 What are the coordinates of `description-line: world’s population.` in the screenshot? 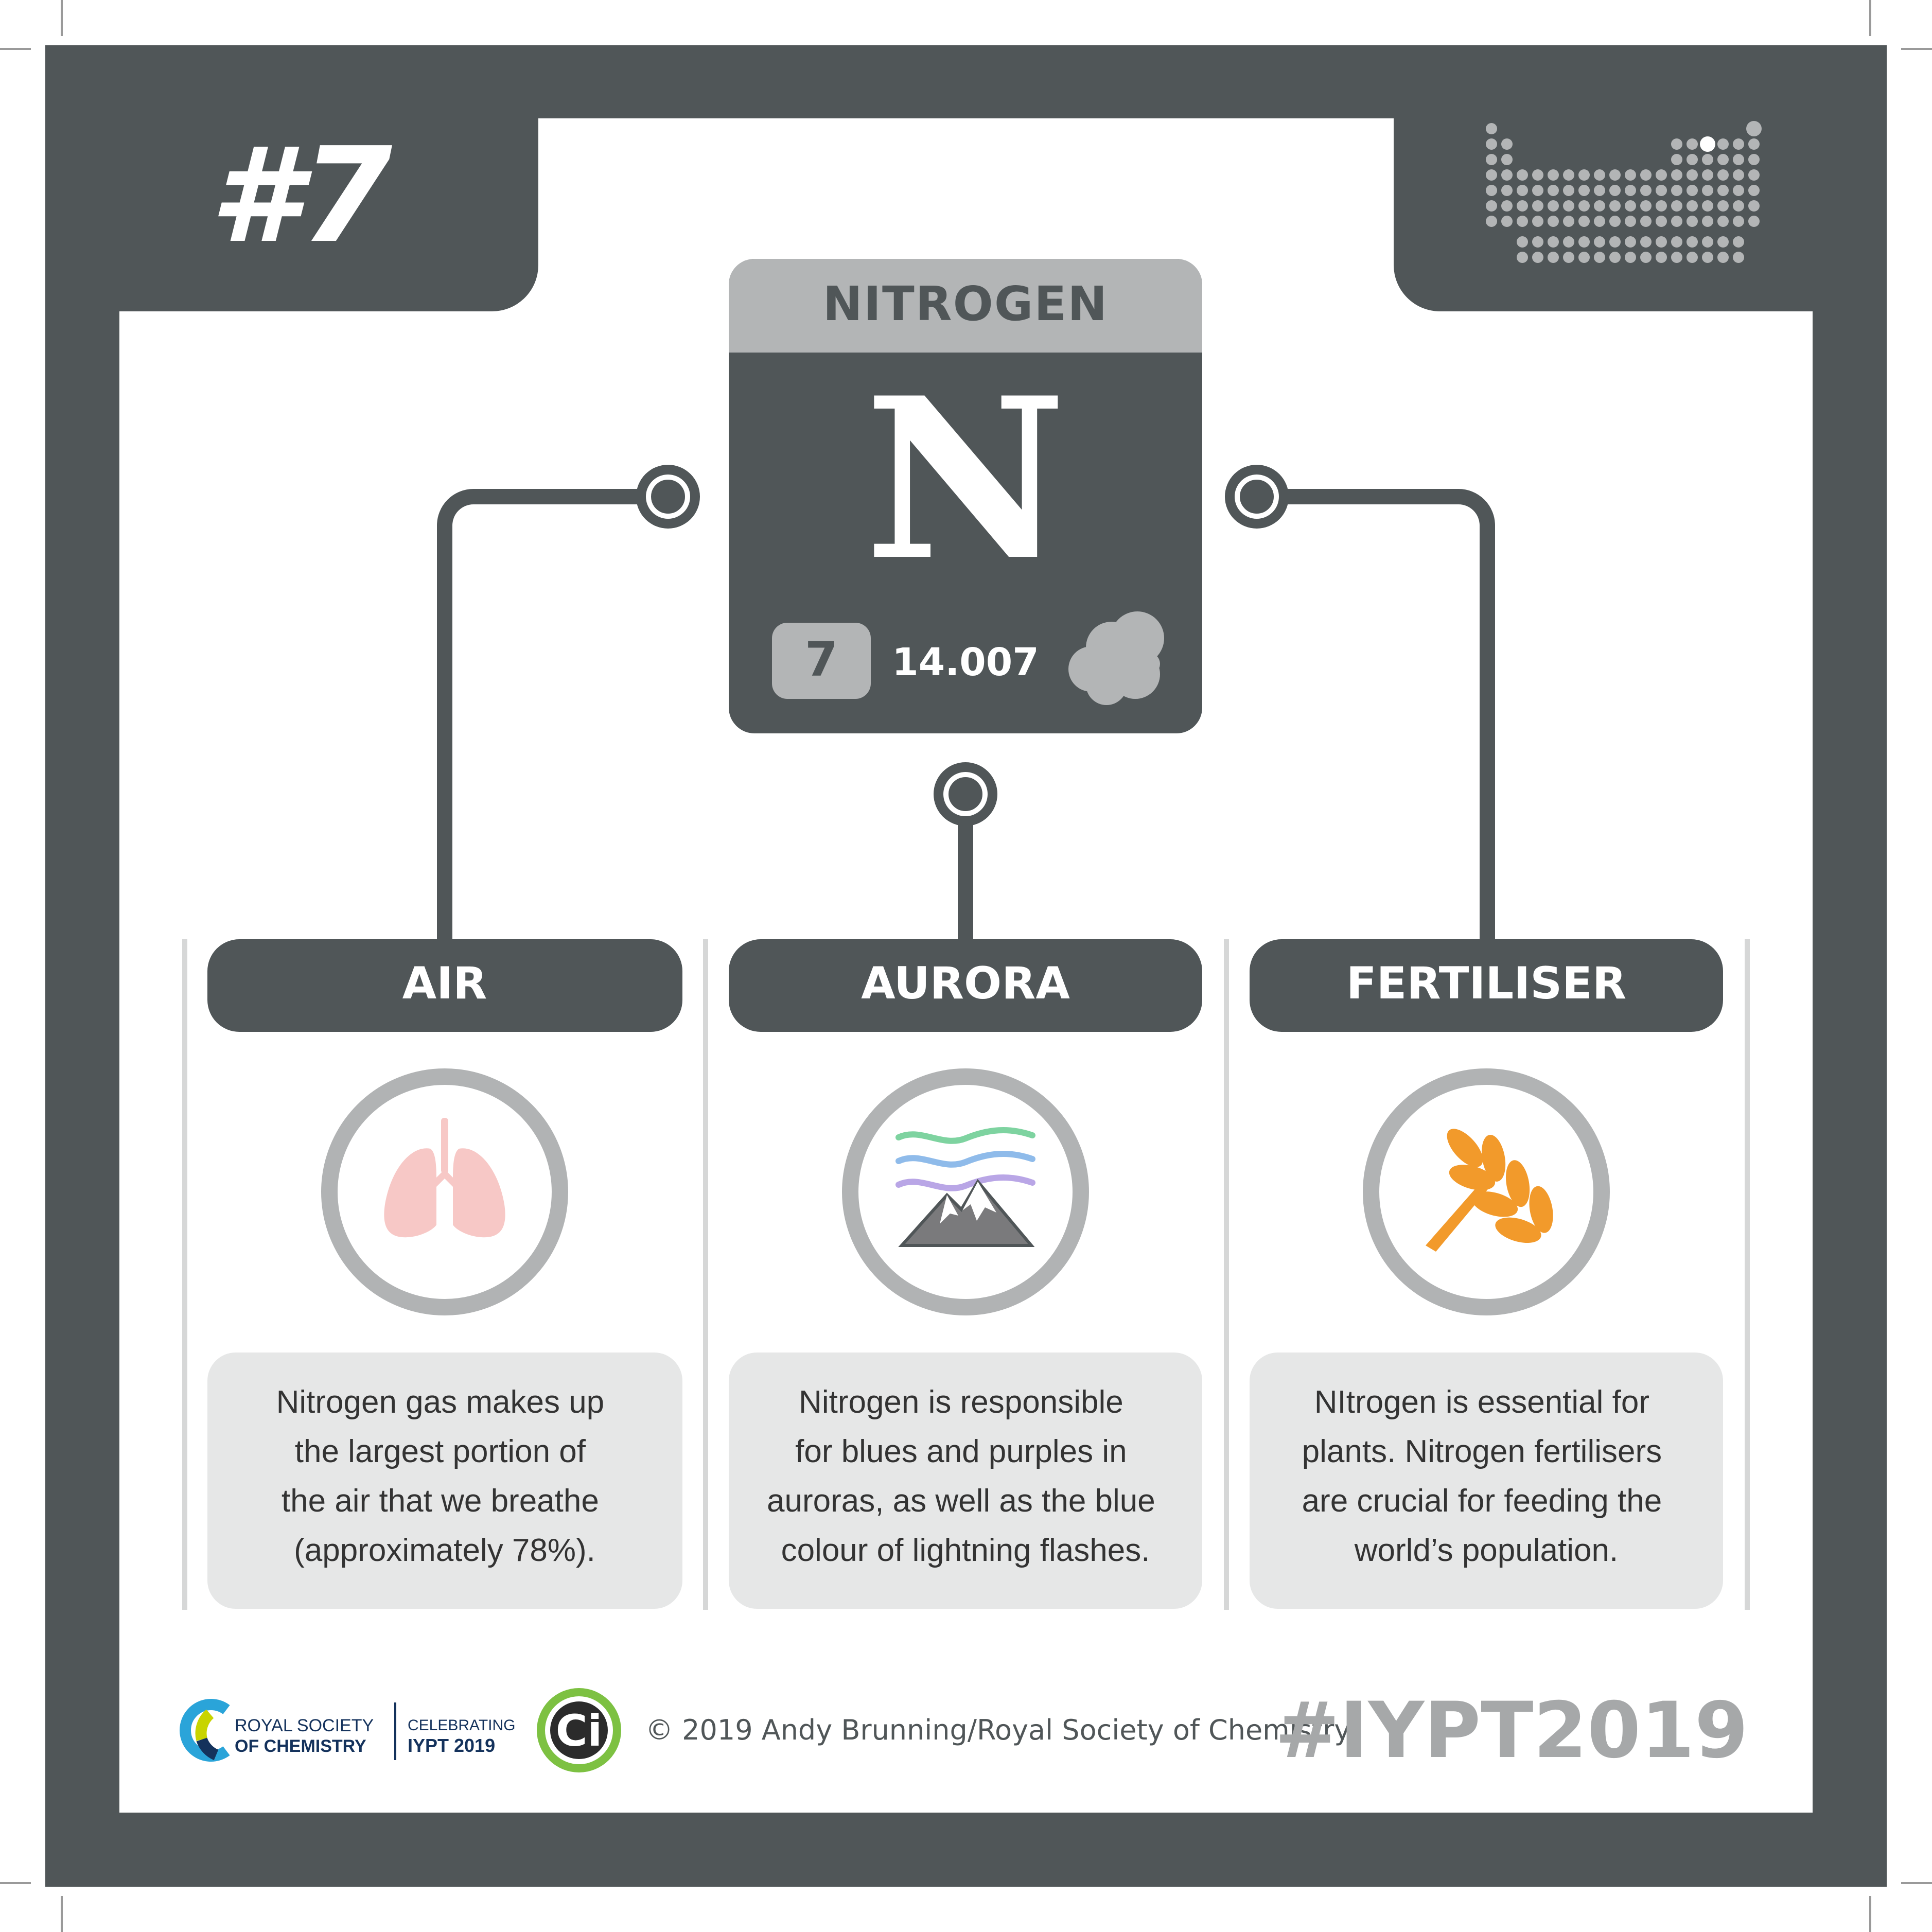 It's located at (1486, 1551).